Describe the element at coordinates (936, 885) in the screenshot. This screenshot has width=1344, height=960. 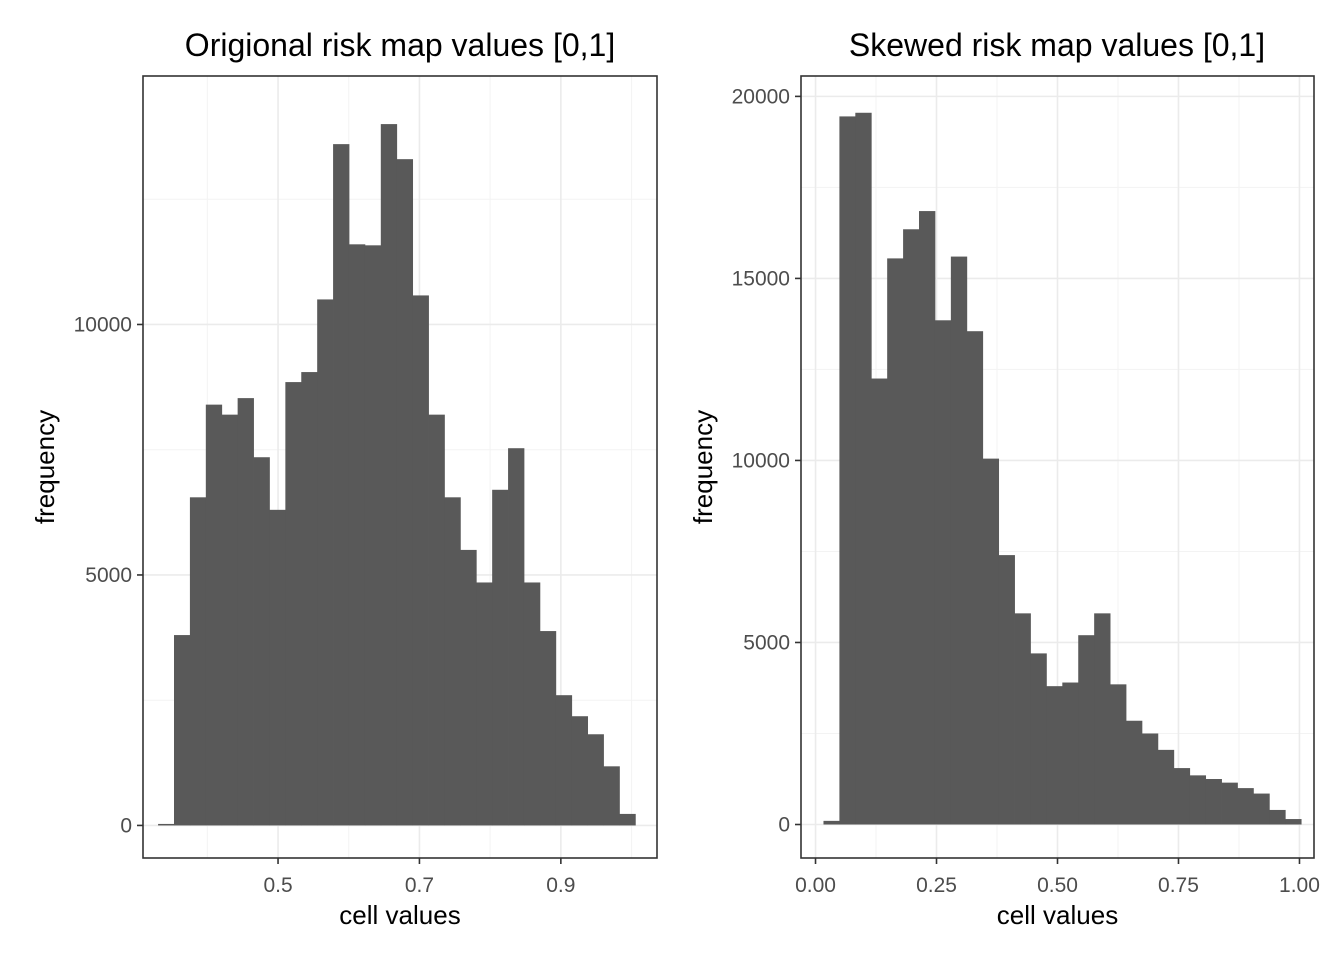
I see `x-tick-label: 0.25` at that location.